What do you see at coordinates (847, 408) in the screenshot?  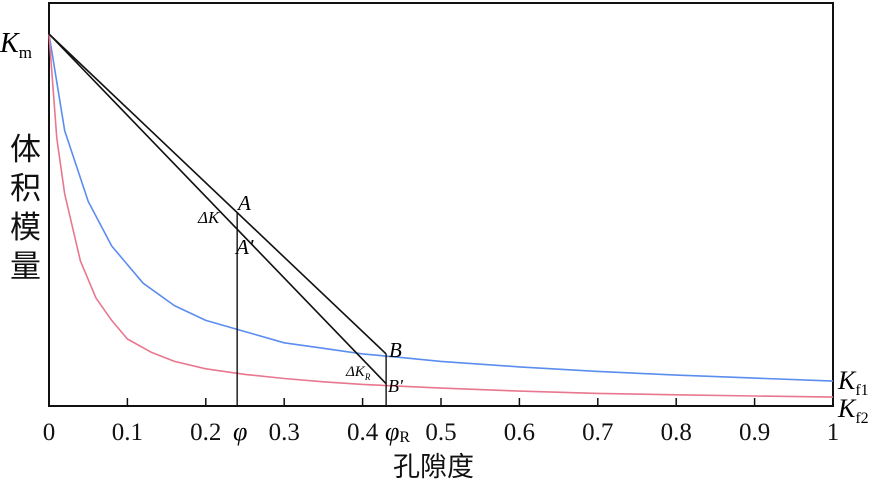 I see `kf2-main: K` at bounding box center [847, 408].